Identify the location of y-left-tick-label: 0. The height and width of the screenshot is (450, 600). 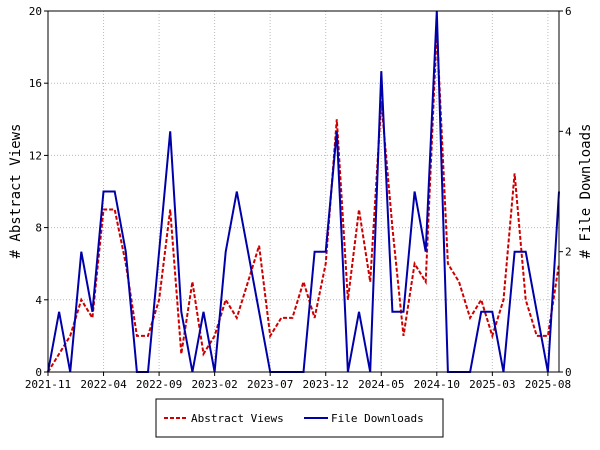
(38, 372).